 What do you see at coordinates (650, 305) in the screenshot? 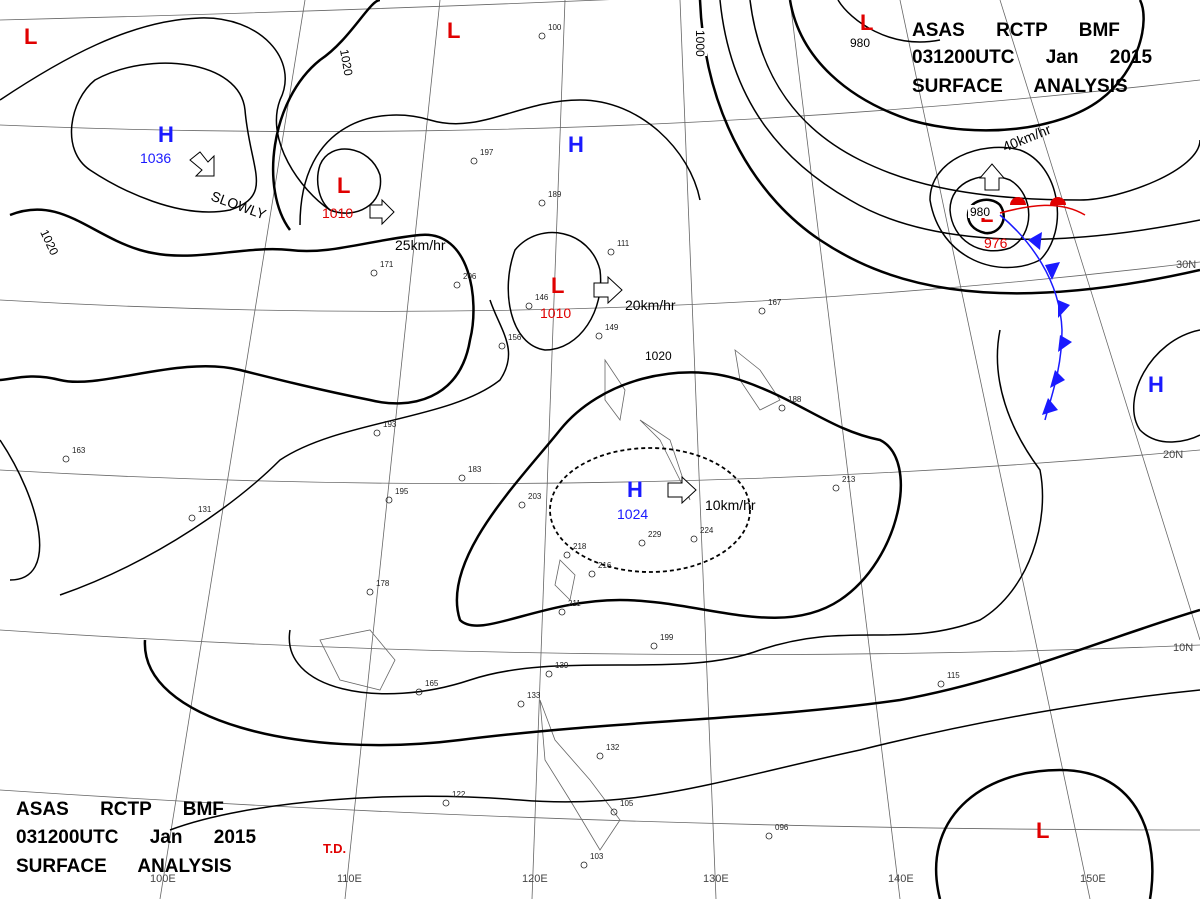
I see `movement-label: 20km/hr` at bounding box center [650, 305].